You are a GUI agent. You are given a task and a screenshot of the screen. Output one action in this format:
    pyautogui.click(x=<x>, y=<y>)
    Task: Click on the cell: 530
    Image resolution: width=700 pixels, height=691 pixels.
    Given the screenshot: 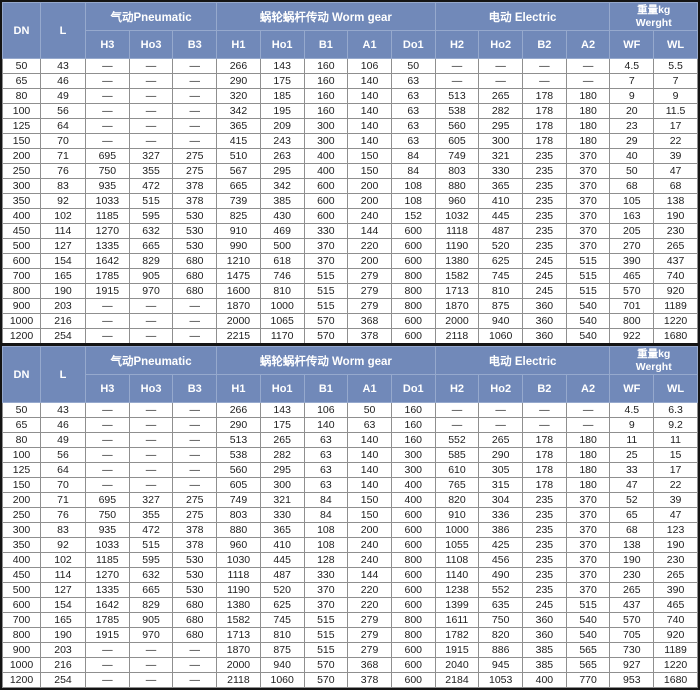 What is the action you would take?
    pyautogui.click(x=195, y=231)
    